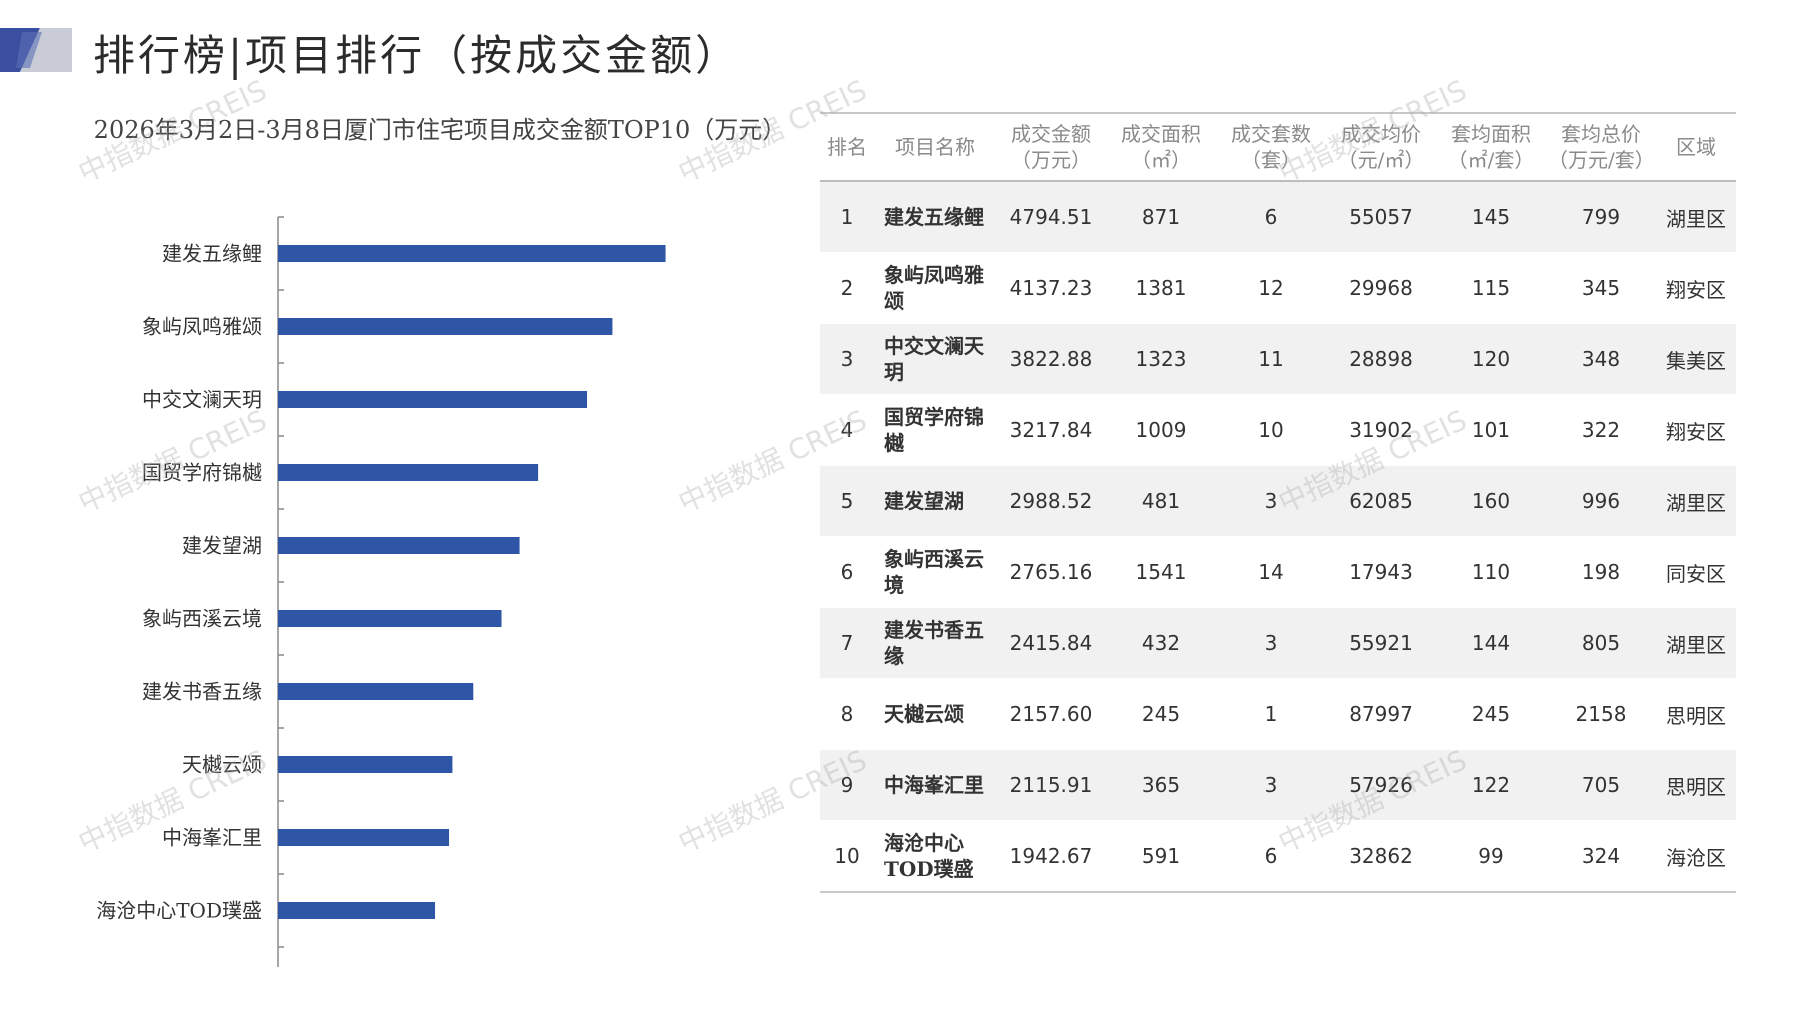 Image resolution: width=1797 pixels, height=1010 pixels. Describe the element at coordinates (179, 911) in the screenshot. I see `category-label: 海沧中心TOD璞盛` at that location.